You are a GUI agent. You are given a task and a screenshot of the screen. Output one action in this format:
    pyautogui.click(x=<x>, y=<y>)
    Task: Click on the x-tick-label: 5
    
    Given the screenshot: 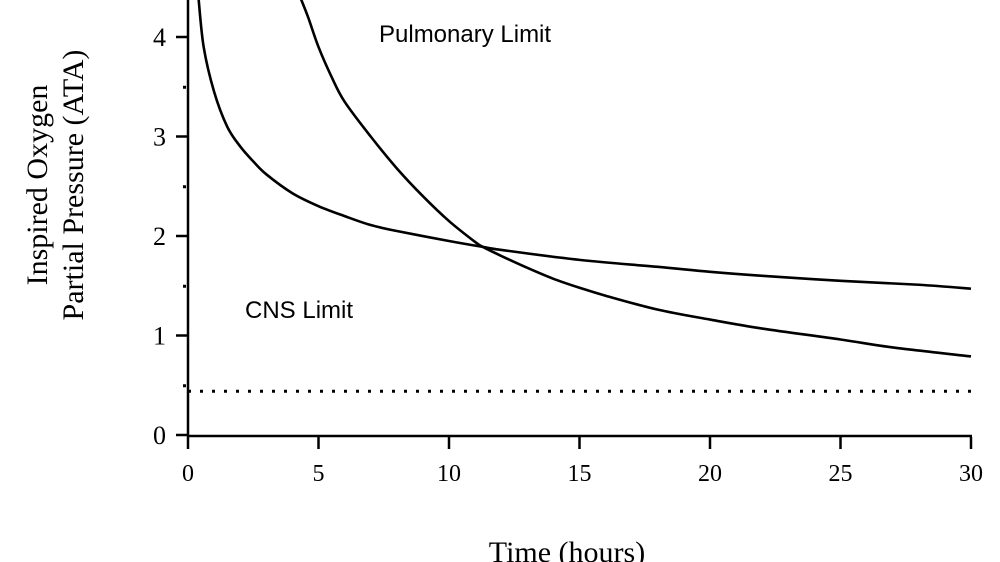 What is the action you would take?
    pyautogui.click(x=319, y=474)
    